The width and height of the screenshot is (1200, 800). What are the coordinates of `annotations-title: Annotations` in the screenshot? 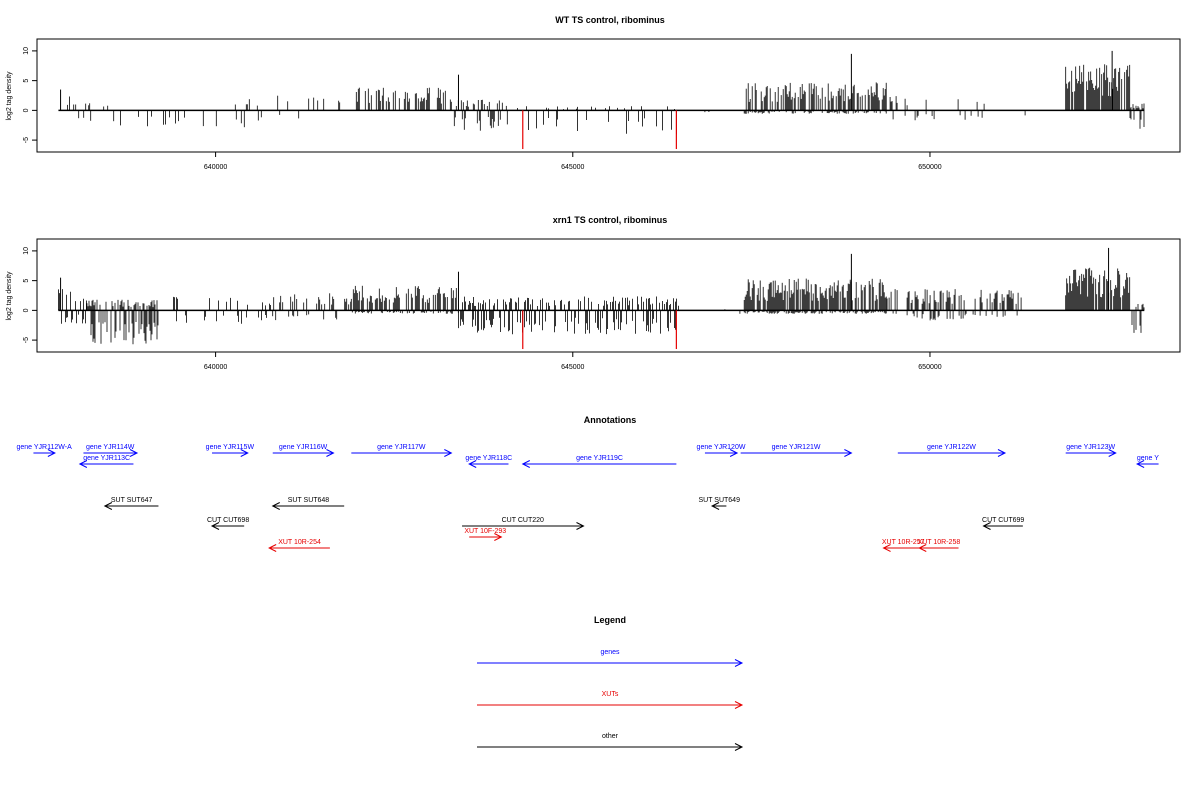 It's located at (610, 420).